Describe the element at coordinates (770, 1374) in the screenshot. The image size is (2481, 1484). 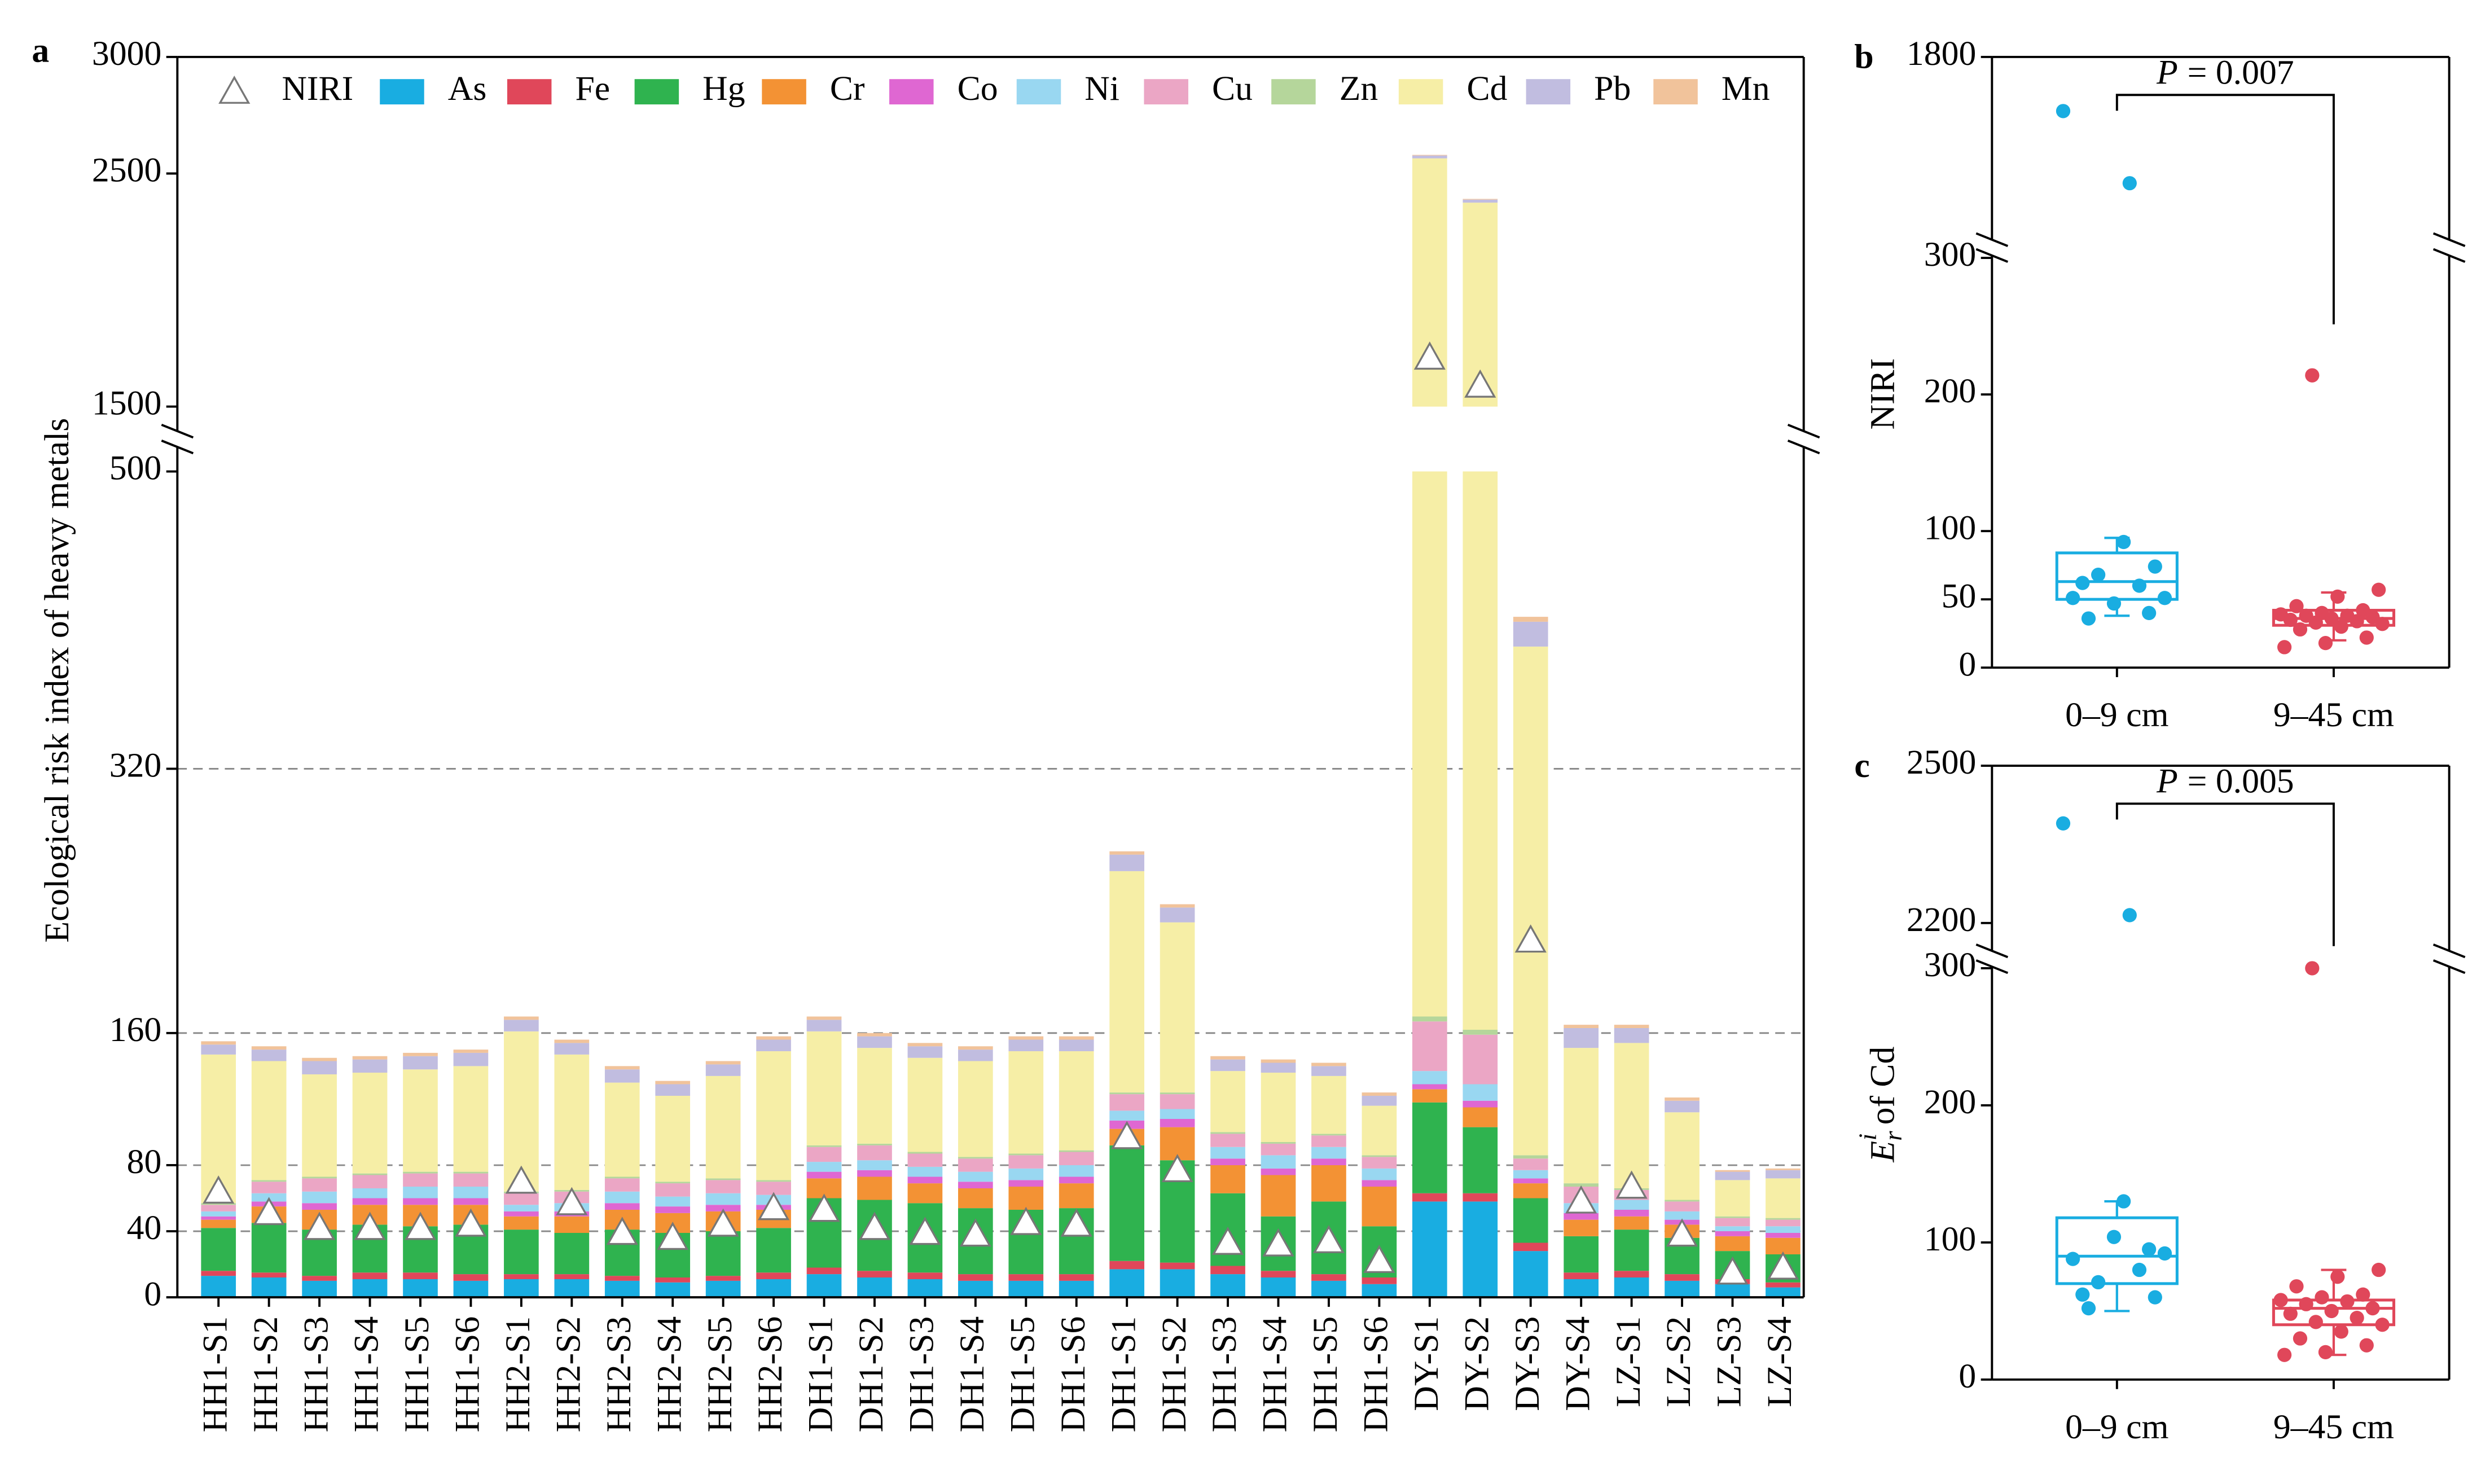
I see `x-tick-label: HH2-S6` at that location.